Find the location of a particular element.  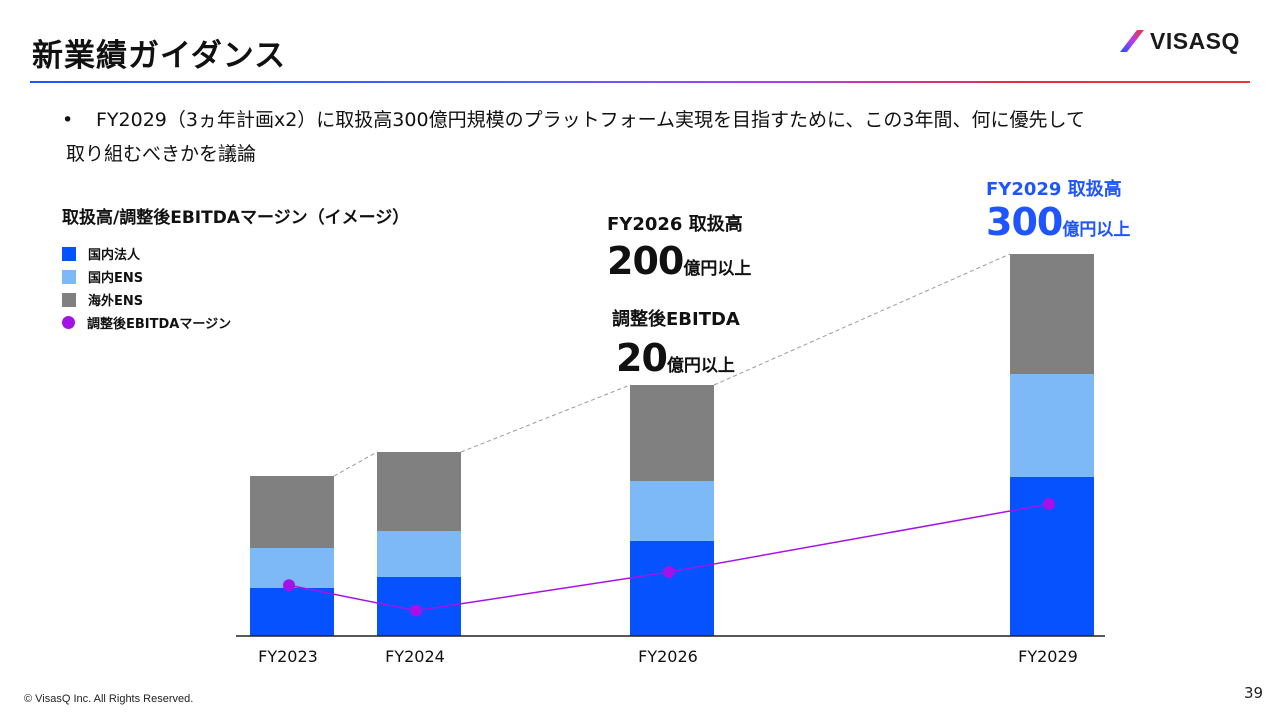

x-tick-label-fy2026: FY2026 is located at coordinates (668, 656).